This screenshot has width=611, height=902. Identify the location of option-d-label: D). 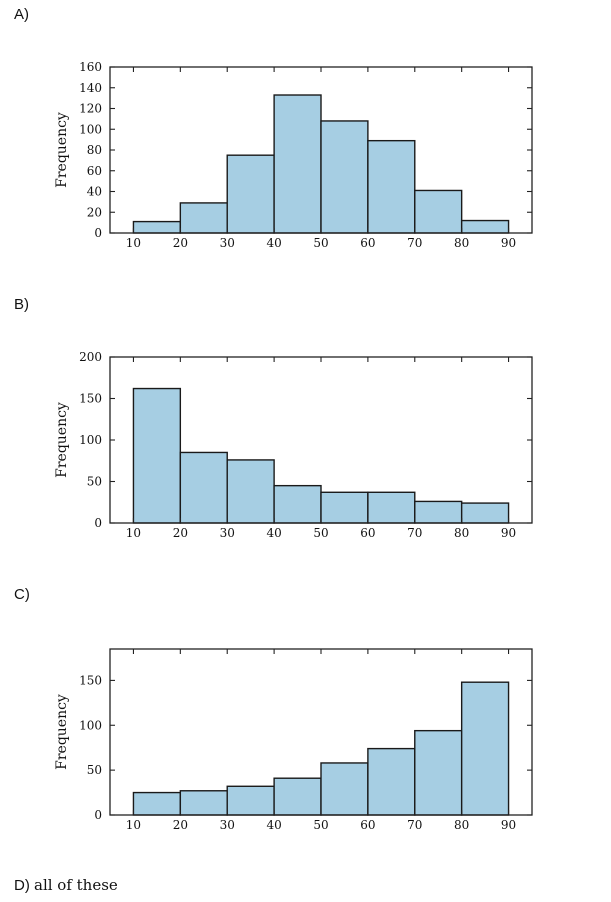
(22, 885).